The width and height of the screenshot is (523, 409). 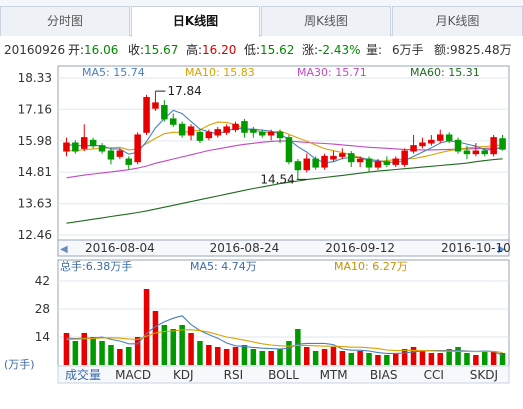 I want to click on volume-ma10-line, so click(x=284, y=341).